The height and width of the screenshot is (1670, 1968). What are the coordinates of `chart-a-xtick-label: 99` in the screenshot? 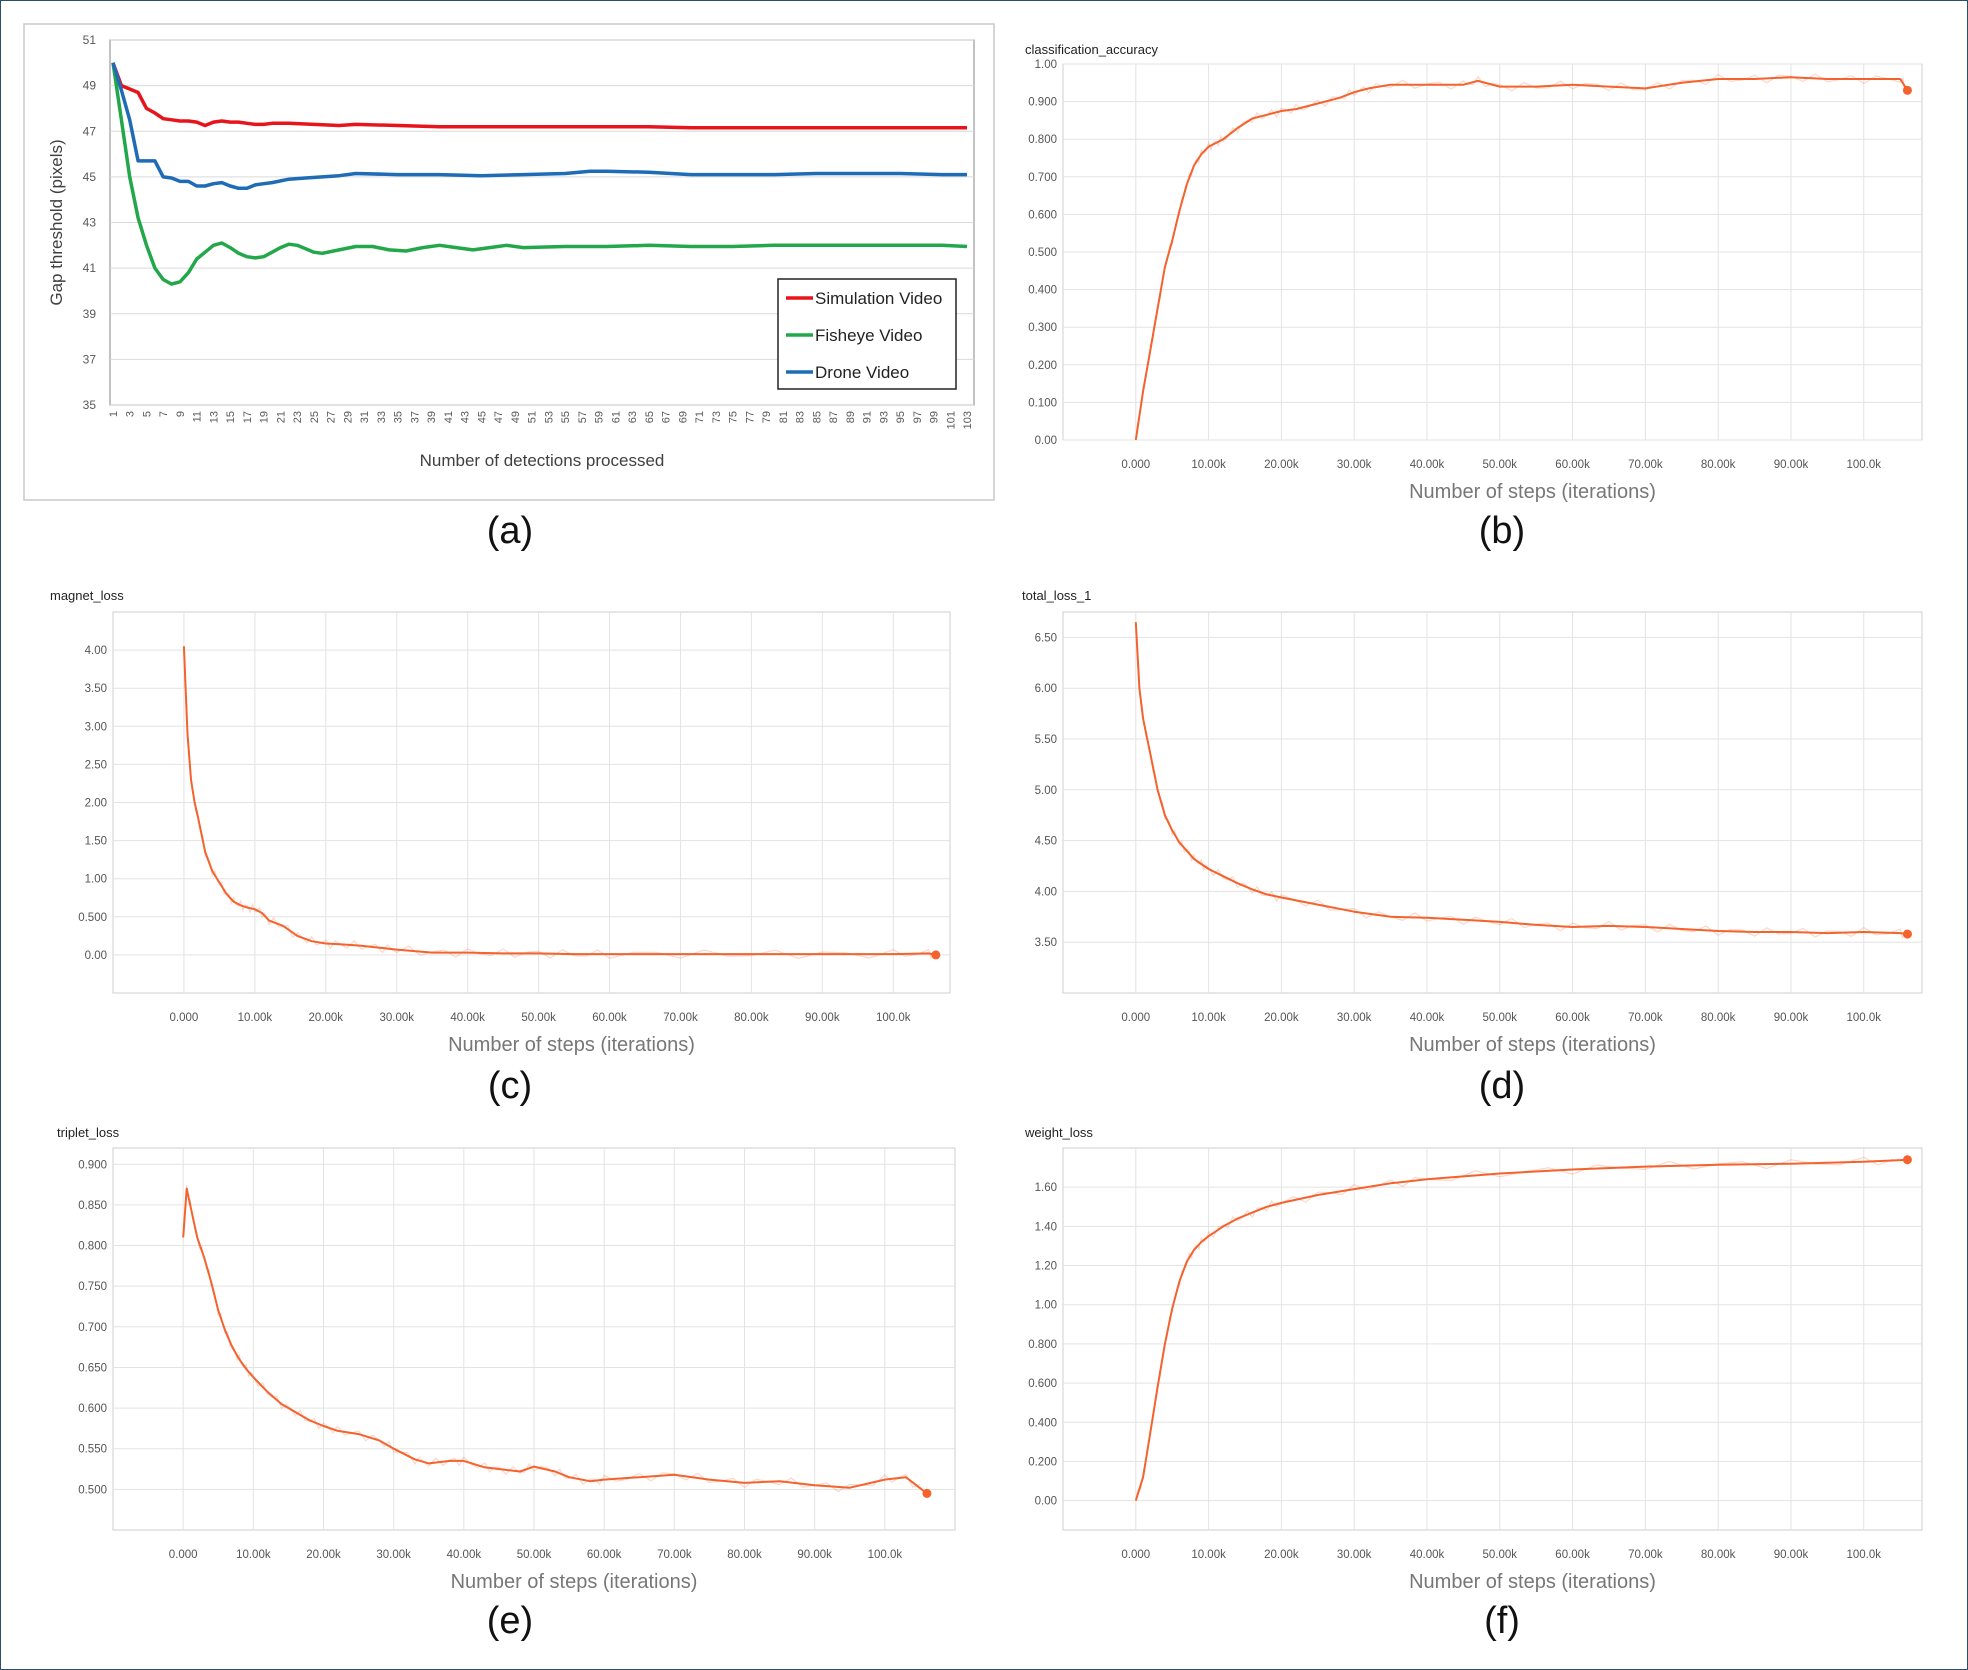 It's located at (935, 417).